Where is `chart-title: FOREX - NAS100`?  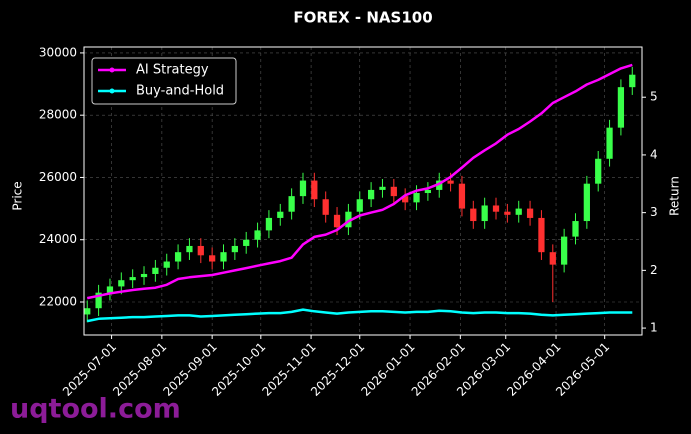 chart-title: FOREX - NAS100 is located at coordinates (362, 18).